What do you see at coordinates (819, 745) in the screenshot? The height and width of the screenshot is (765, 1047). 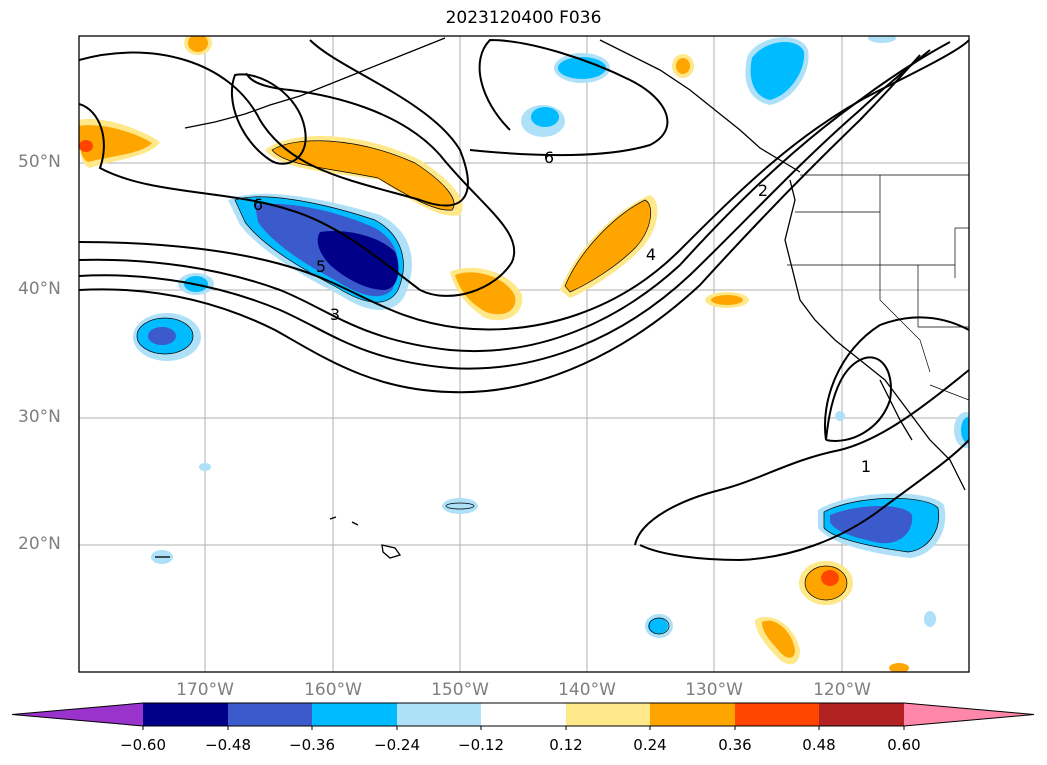 I see `colorbar-tick-label: 0.48` at bounding box center [819, 745].